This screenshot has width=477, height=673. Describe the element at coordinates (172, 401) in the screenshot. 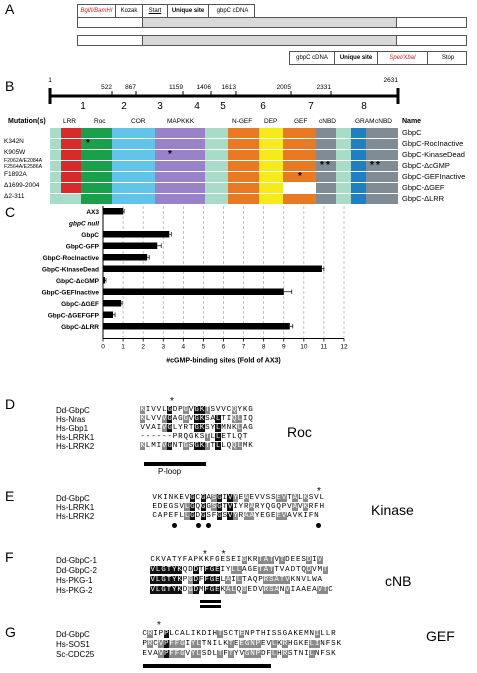

I see `ploop-star: *` at that location.